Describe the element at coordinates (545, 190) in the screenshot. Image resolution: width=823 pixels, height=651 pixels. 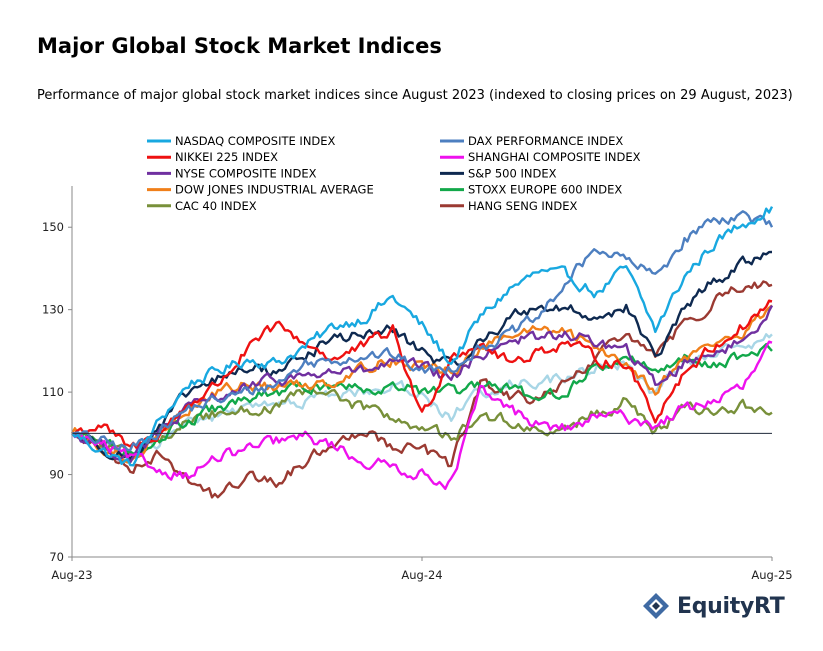
I see `legend-label: STOXX EUROPE 600 INDEX` at that location.